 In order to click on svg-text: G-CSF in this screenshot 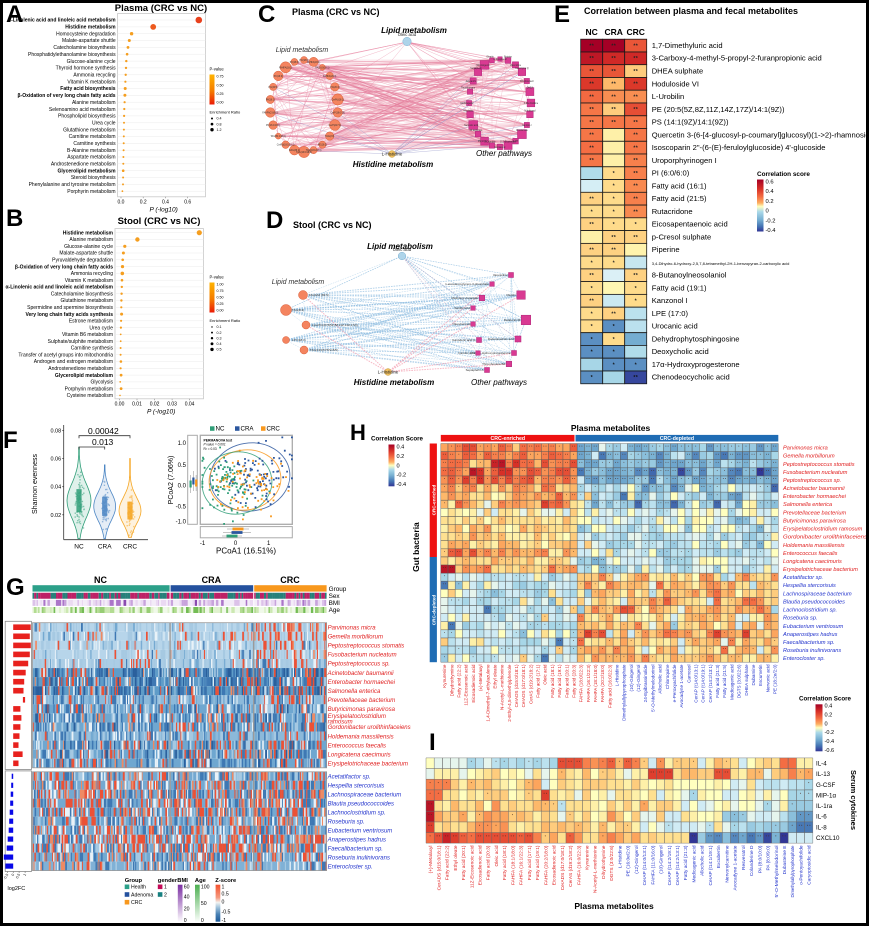, I will do `click(825, 785)`.